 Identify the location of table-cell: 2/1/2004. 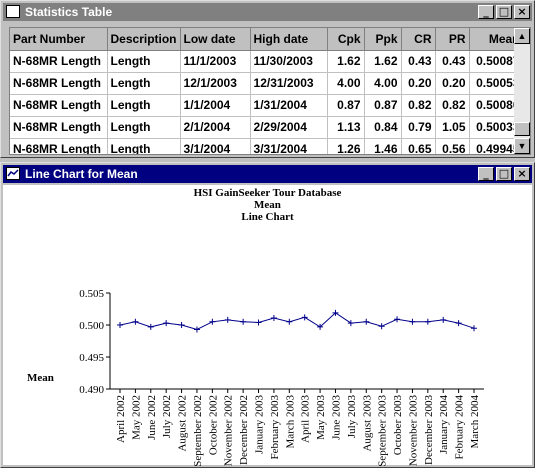
(215, 127).